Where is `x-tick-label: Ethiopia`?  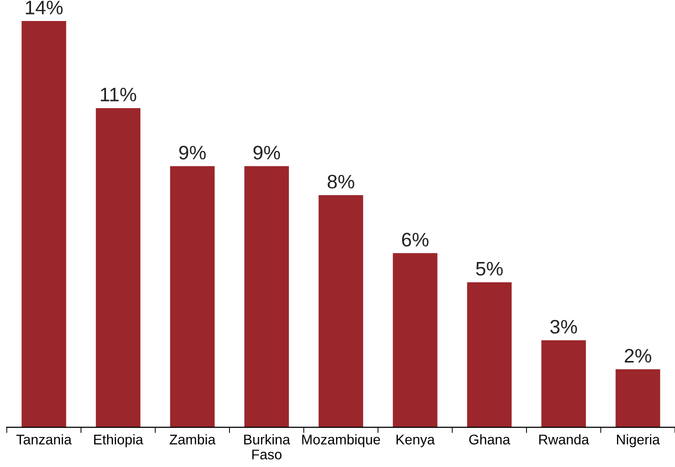 x-tick-label: Ethiopia is located at coordinates (119, 441).